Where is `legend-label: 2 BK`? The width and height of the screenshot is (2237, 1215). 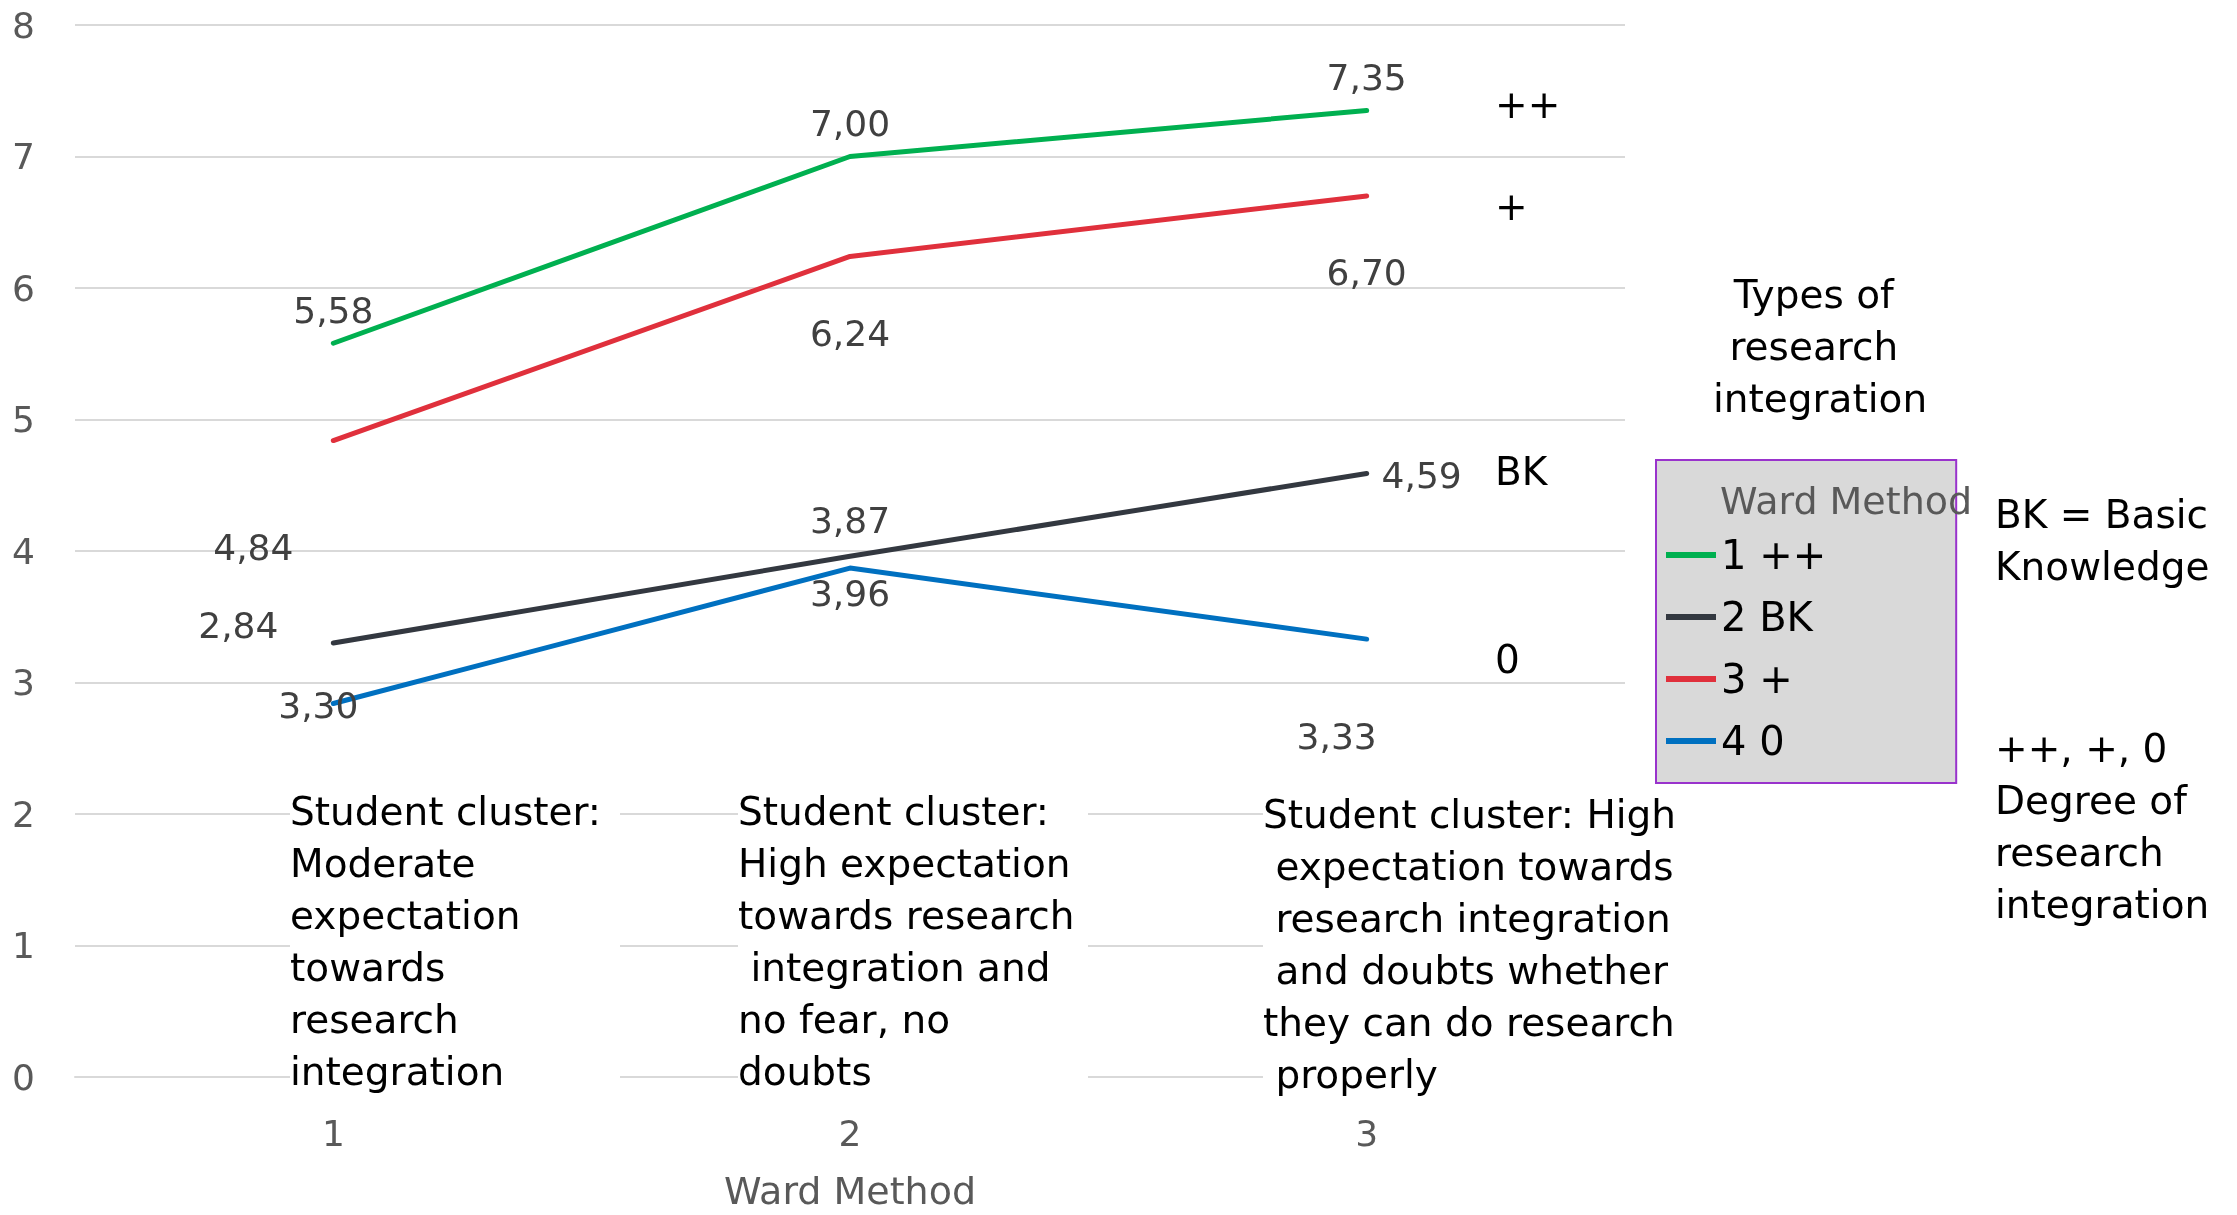 legend-label: 2 BK is located at coordinates (1768, 617).